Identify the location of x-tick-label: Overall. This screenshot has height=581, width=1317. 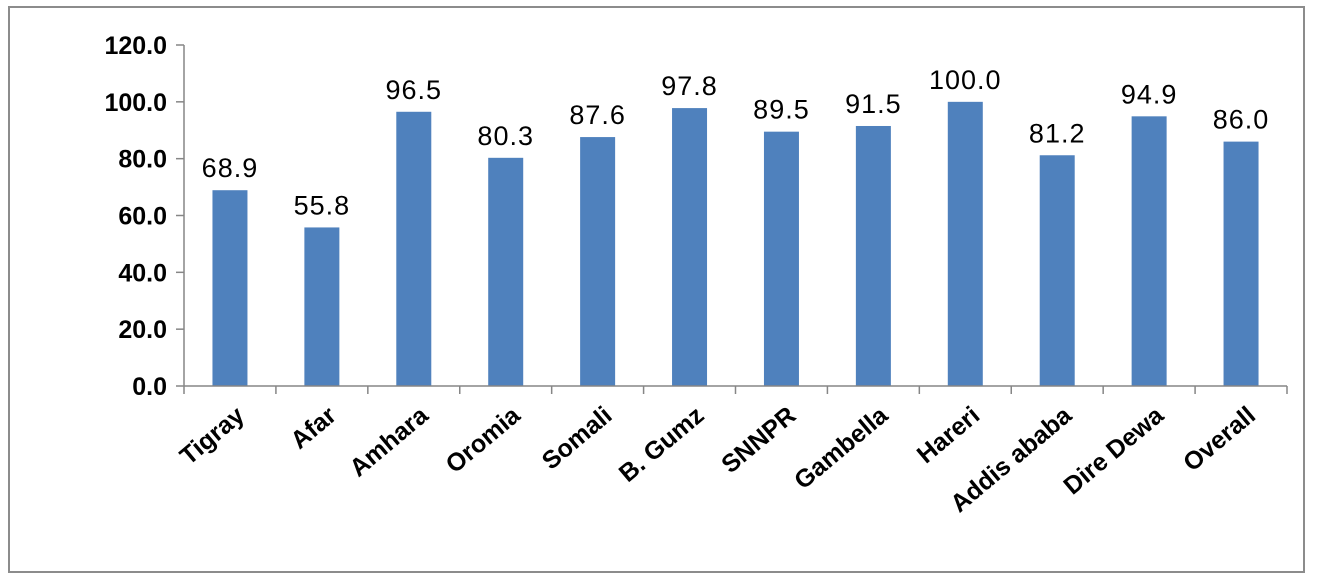
(1219, 439).